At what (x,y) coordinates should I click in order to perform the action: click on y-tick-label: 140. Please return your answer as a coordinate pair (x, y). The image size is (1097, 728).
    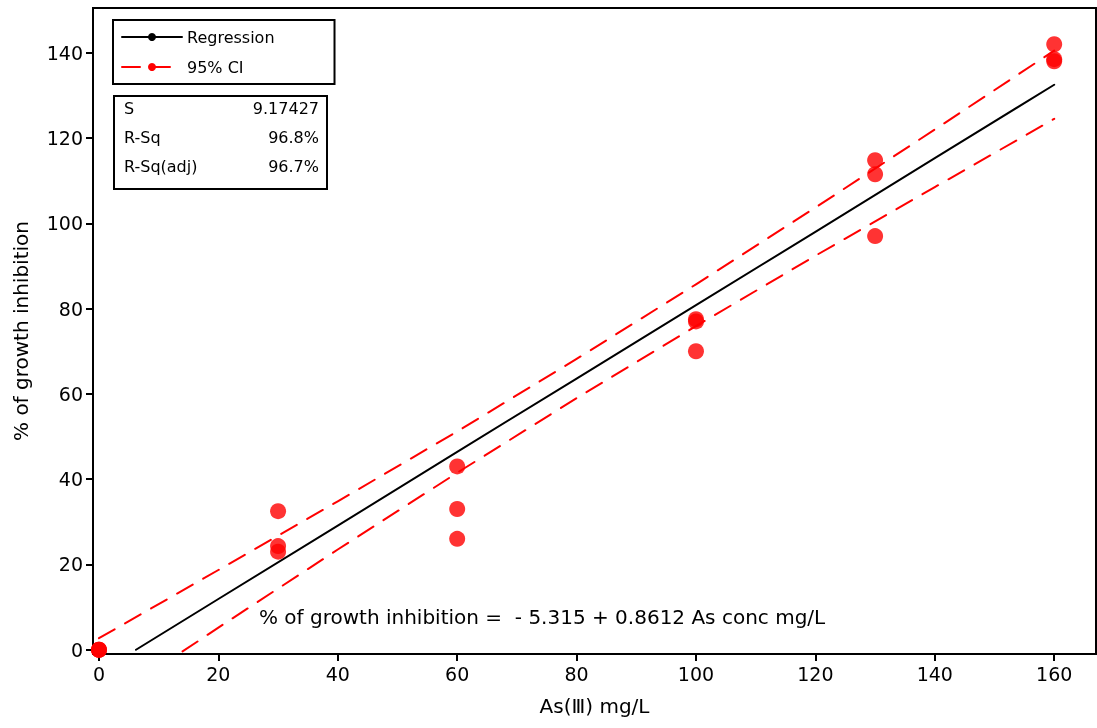
    Looking at the image, I should click on (64, 52).